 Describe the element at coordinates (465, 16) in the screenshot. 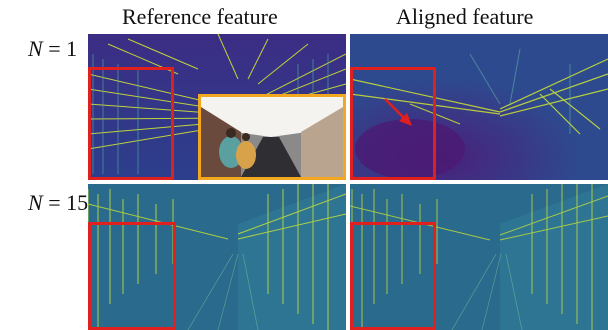

I see `column-title-aligned: Aligned feature` at that location.